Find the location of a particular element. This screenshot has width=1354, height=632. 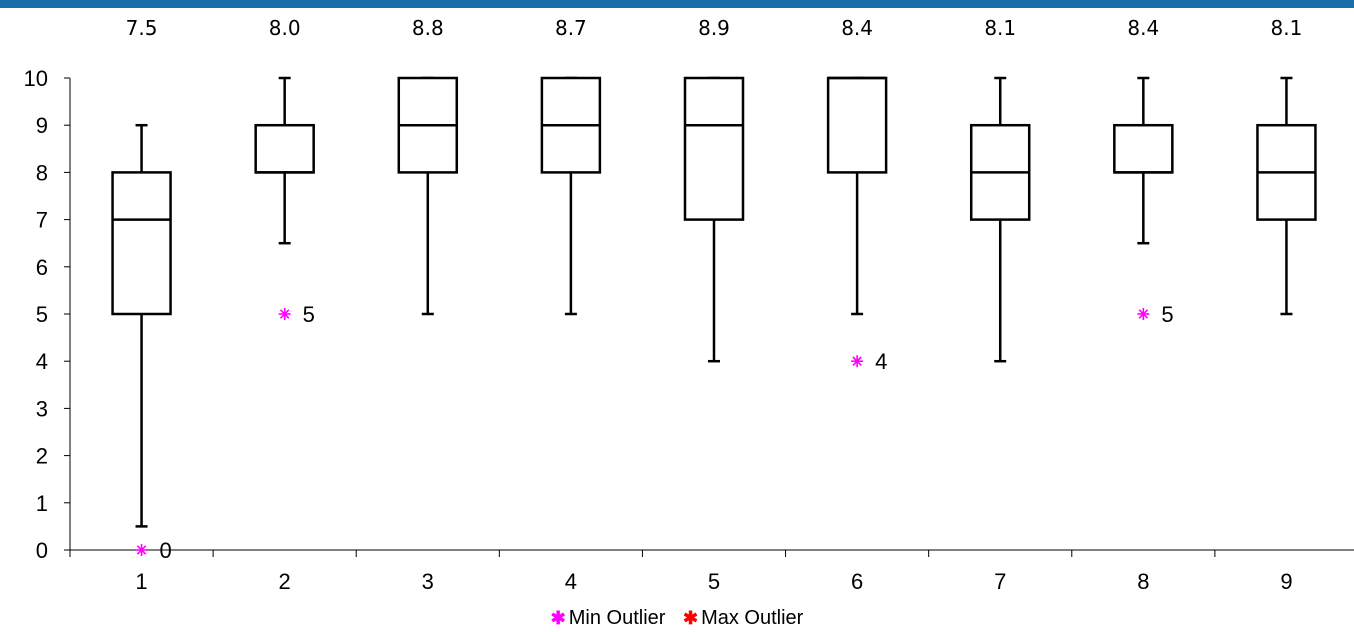

x-tick-label: 7 is located at coordinates (1000, 581).